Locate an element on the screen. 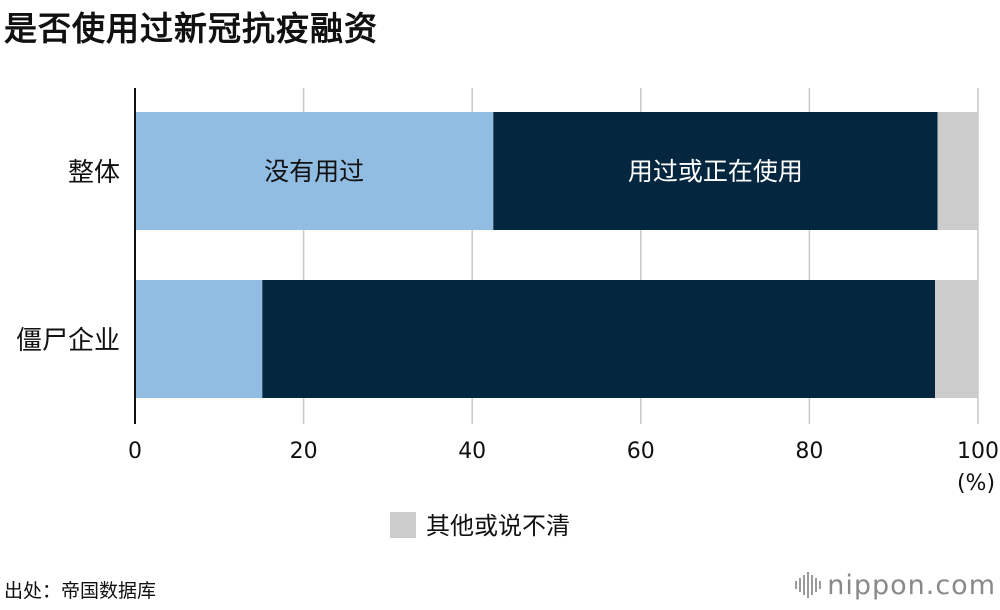 Image resolution: width=1000 pixels, height=610 pixels. x-tick-label: 80 is located at coordinates (809, 451).